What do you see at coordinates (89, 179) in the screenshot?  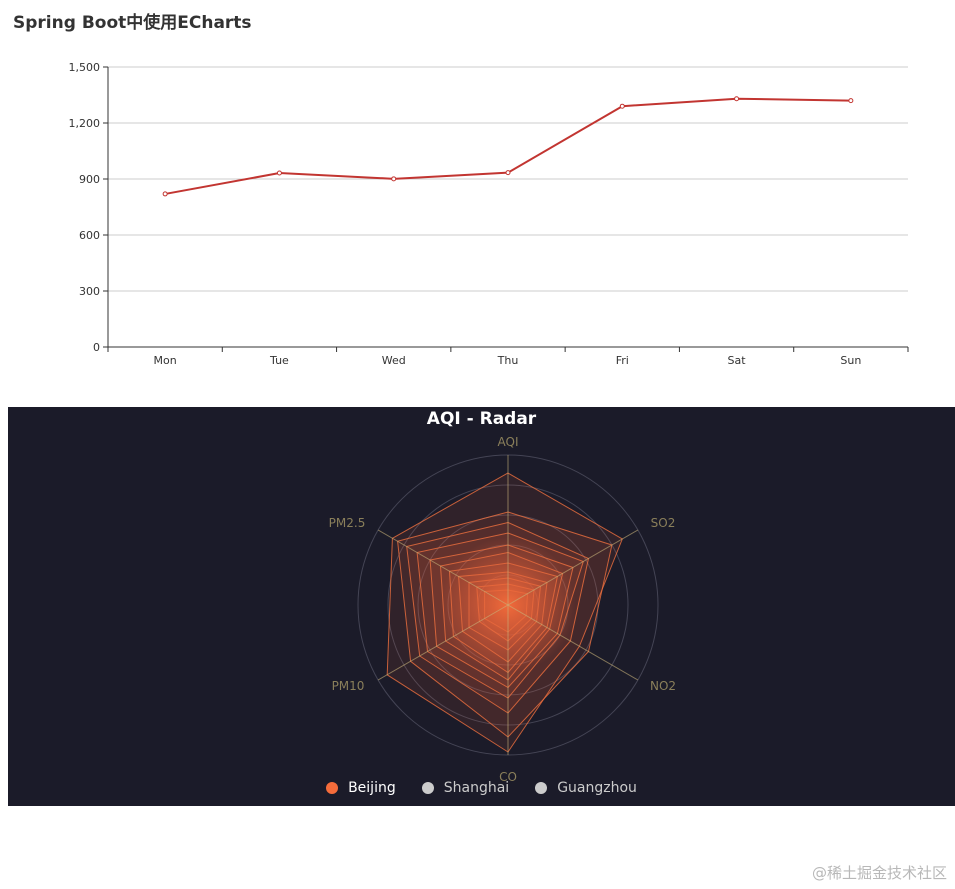 I see `y-tick-label: 900` at bounding box center [89, 179].